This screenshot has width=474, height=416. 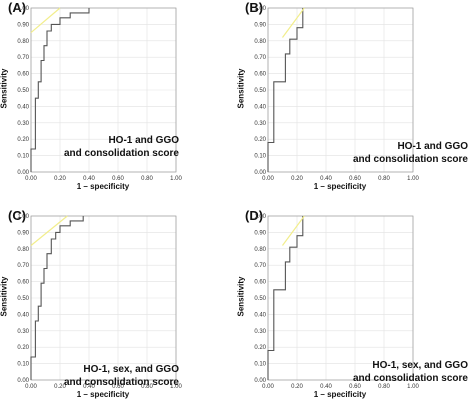 I want to click on panel-label: (A), so click(x=17, y=7).